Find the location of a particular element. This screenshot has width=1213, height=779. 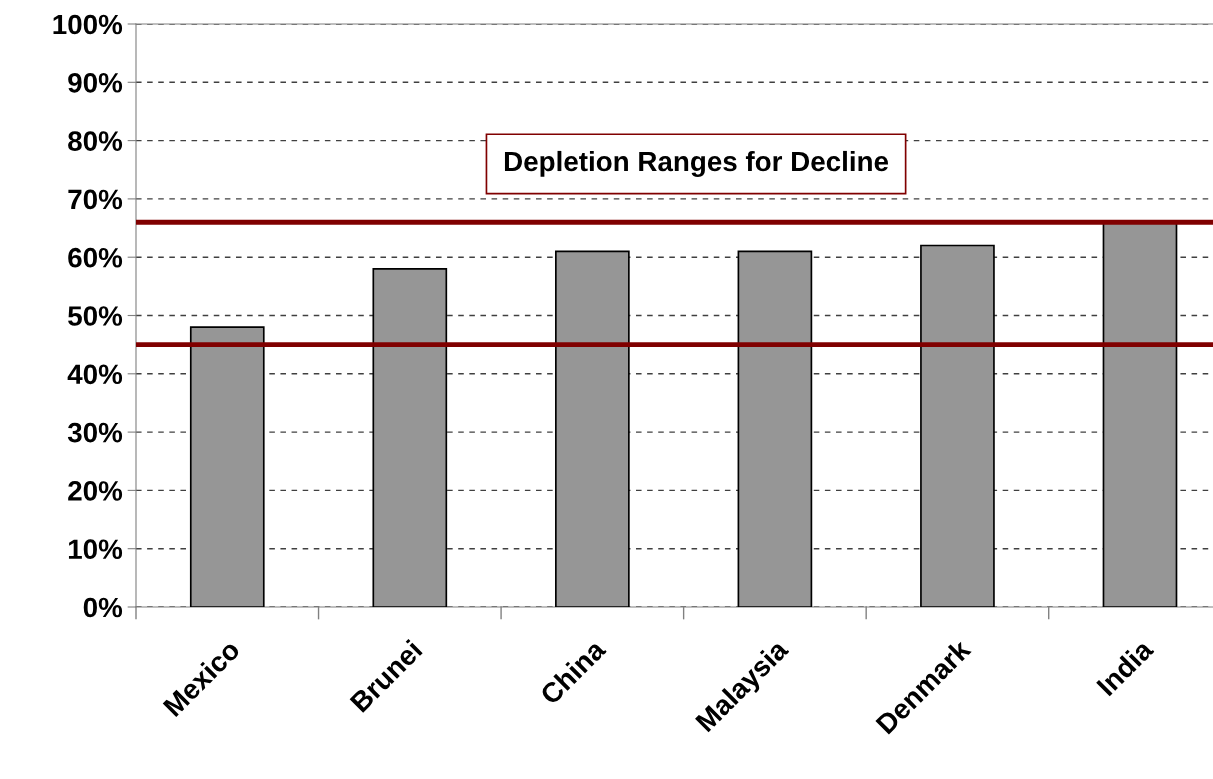

y-tick-label: 60% is located at coordinates (95, 257).